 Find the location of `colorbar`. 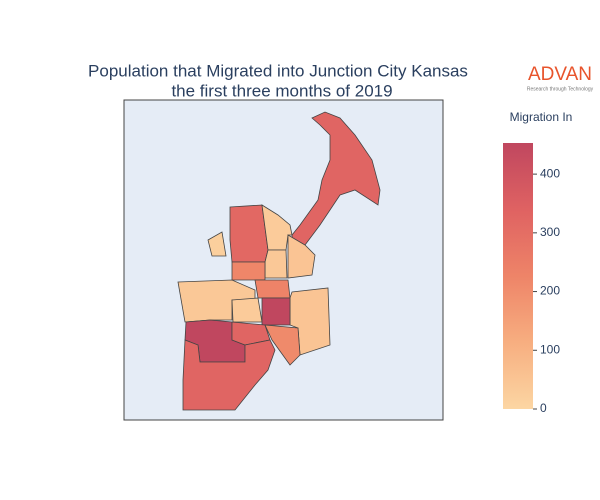

colorbar is located at coordinates (518, 276).